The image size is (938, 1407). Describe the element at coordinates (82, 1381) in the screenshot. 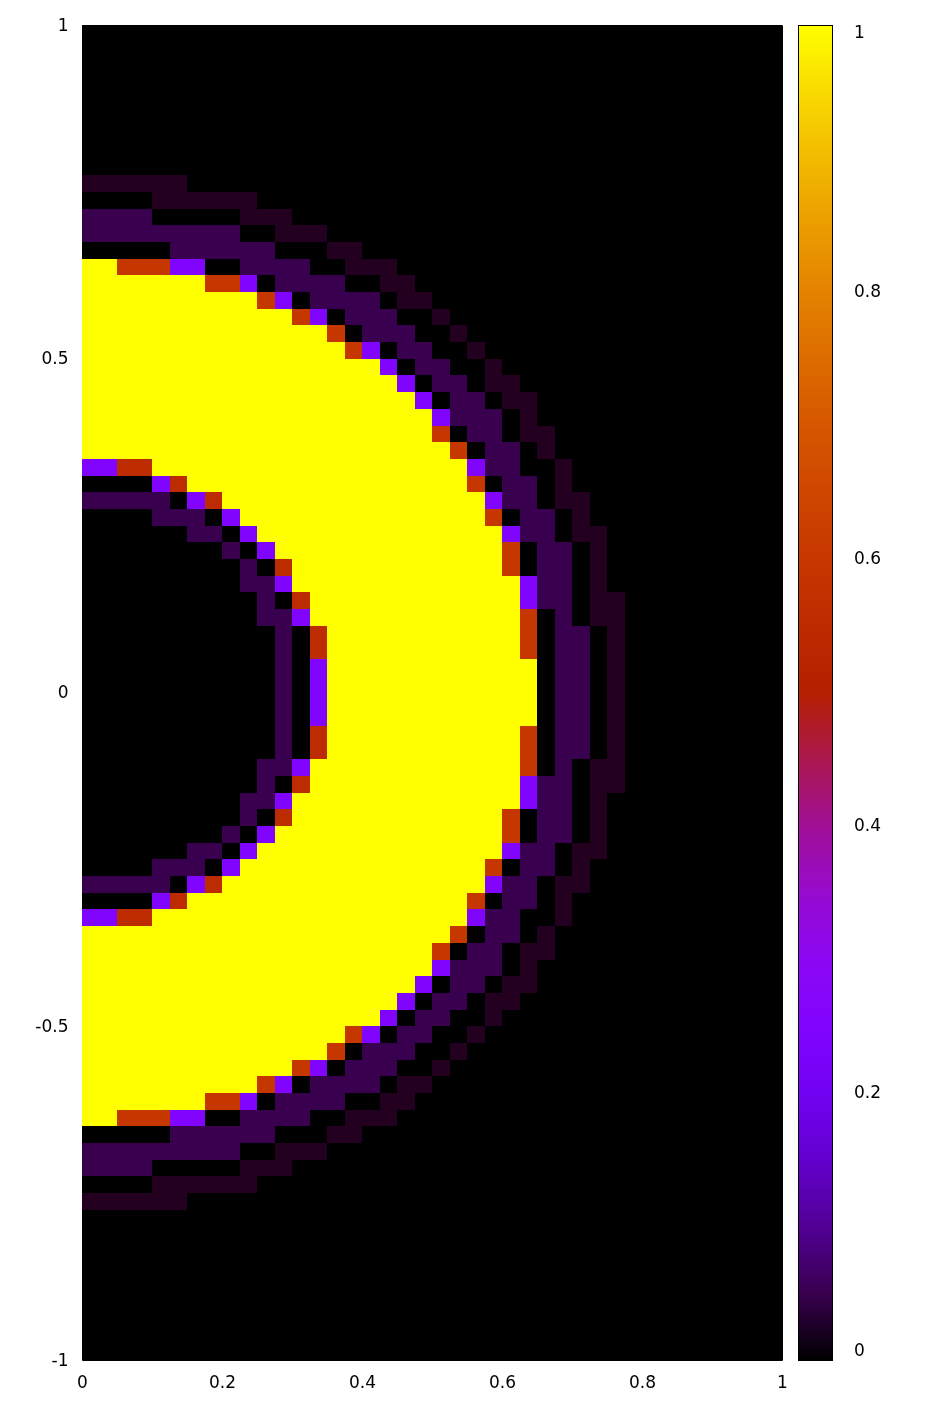

I see `x-tick-label: 0` at that location.